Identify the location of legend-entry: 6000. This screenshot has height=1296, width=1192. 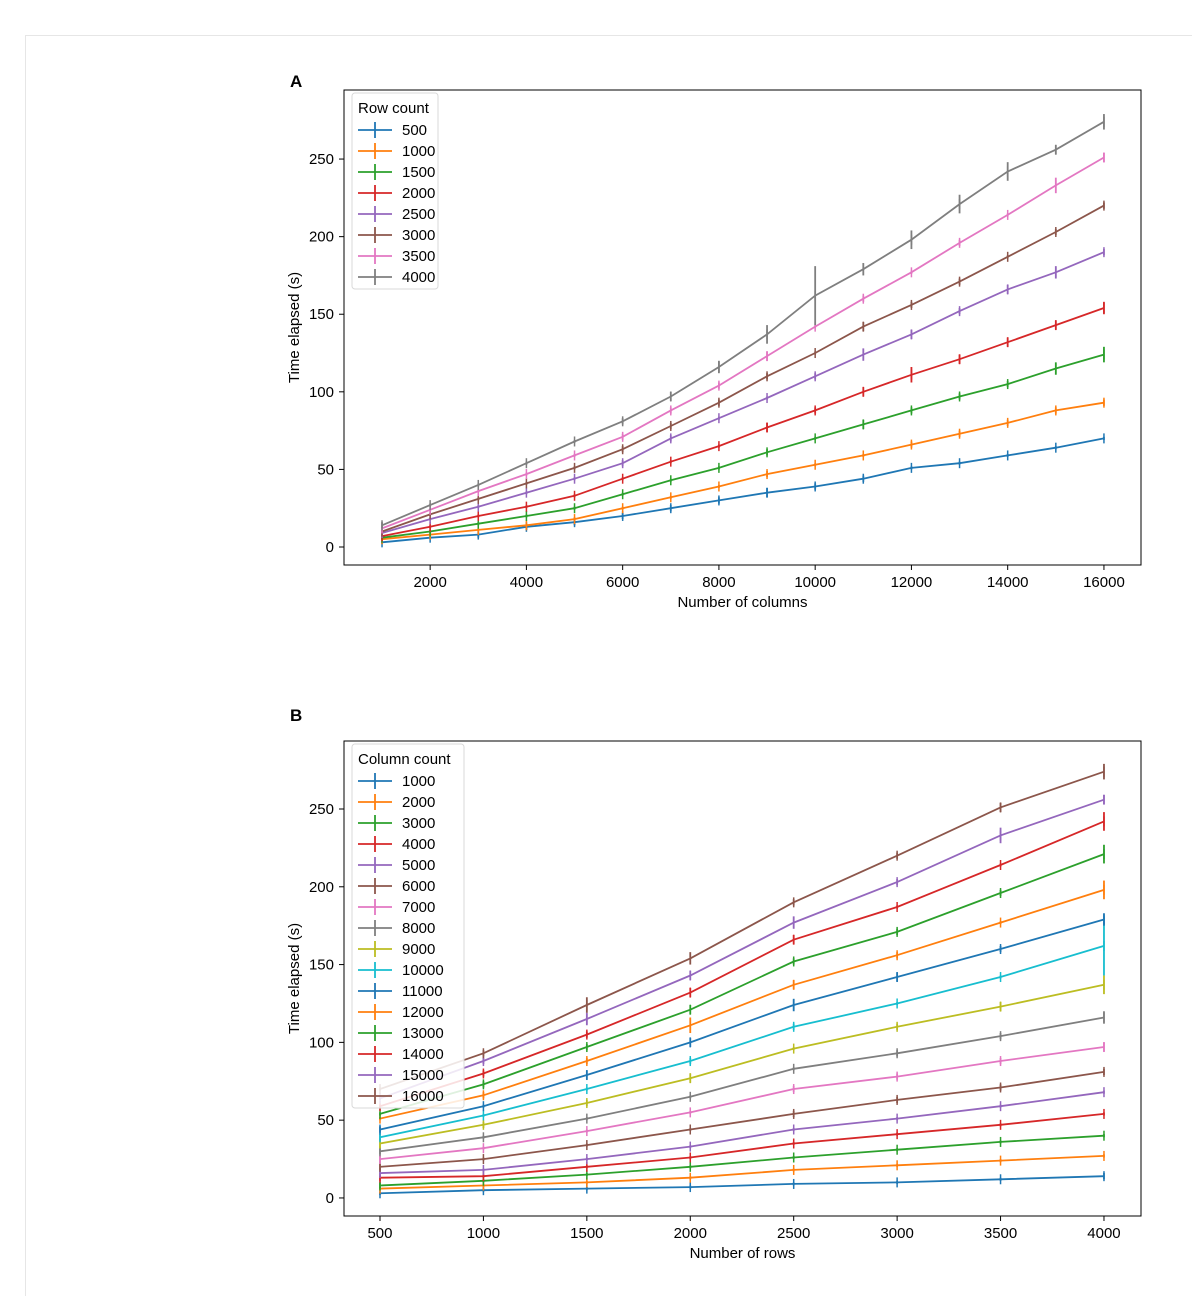
(418, 886).